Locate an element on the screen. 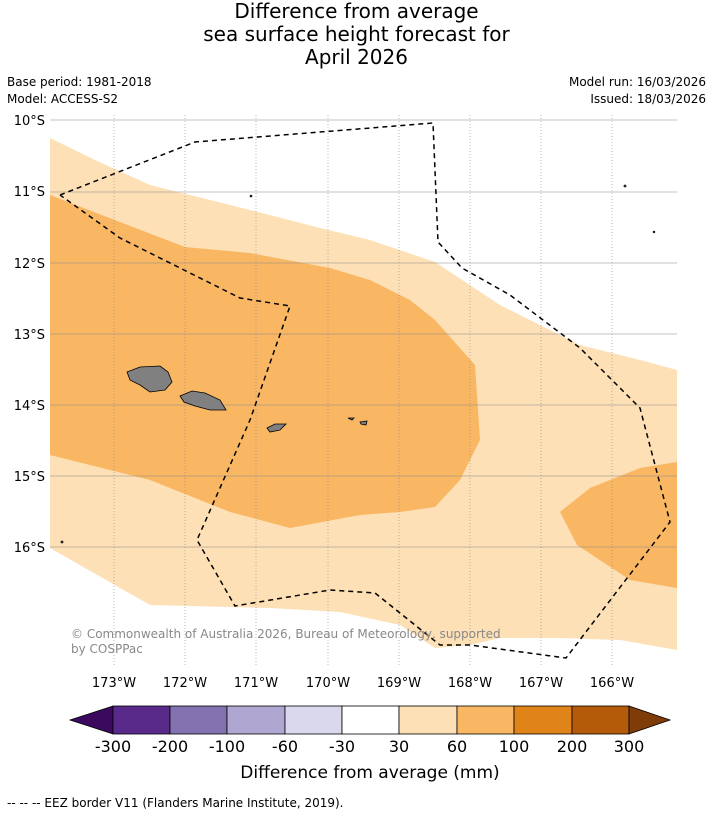 Image resolution: width=713 pixels, height=816 pixels. colorbar-tick: -30 is located at coordinates (342, 746).